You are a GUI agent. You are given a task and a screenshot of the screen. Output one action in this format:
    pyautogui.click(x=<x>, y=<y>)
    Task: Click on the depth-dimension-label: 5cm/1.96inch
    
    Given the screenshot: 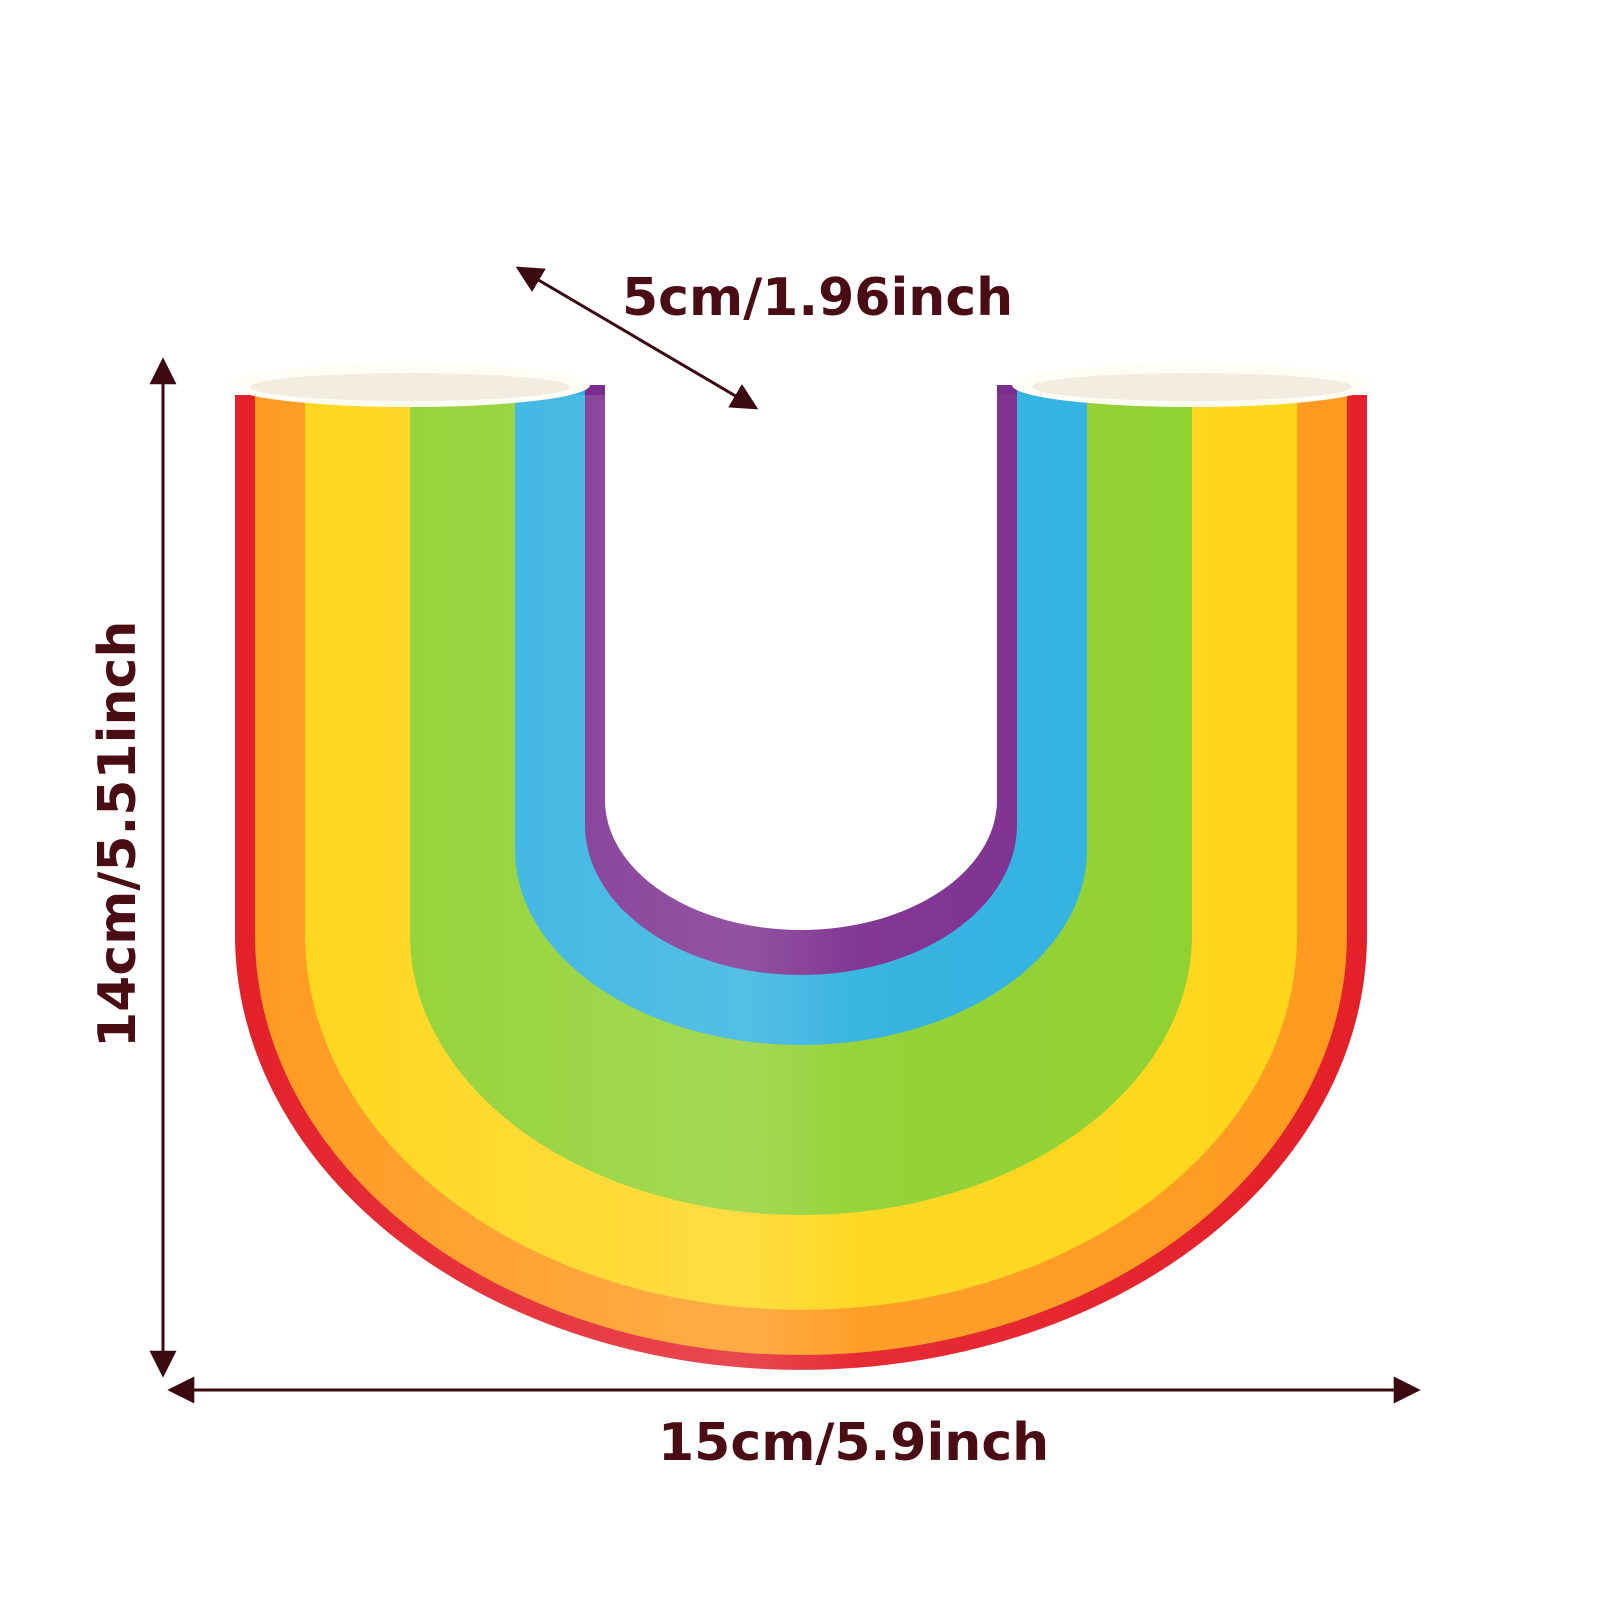 What is the action you would take?
    pyautogui.click(x=818, y=298)
    